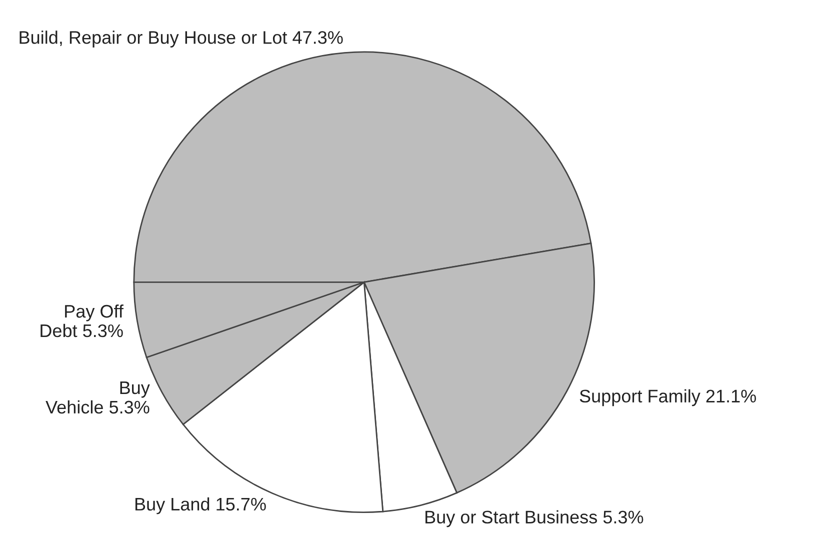 The image size is (837, 540). Describe the element at coordinates (668, 397) in the screenshot. I see `slice-label: Support Family 21.1%` at that location.